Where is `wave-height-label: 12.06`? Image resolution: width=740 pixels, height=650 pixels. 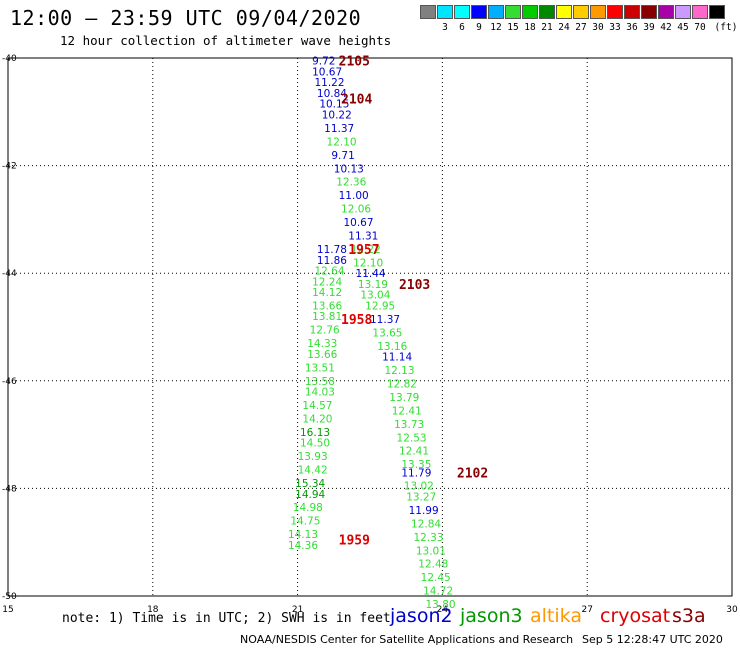 wave-height-label: 12.06 is located at coordinates (356, 210).